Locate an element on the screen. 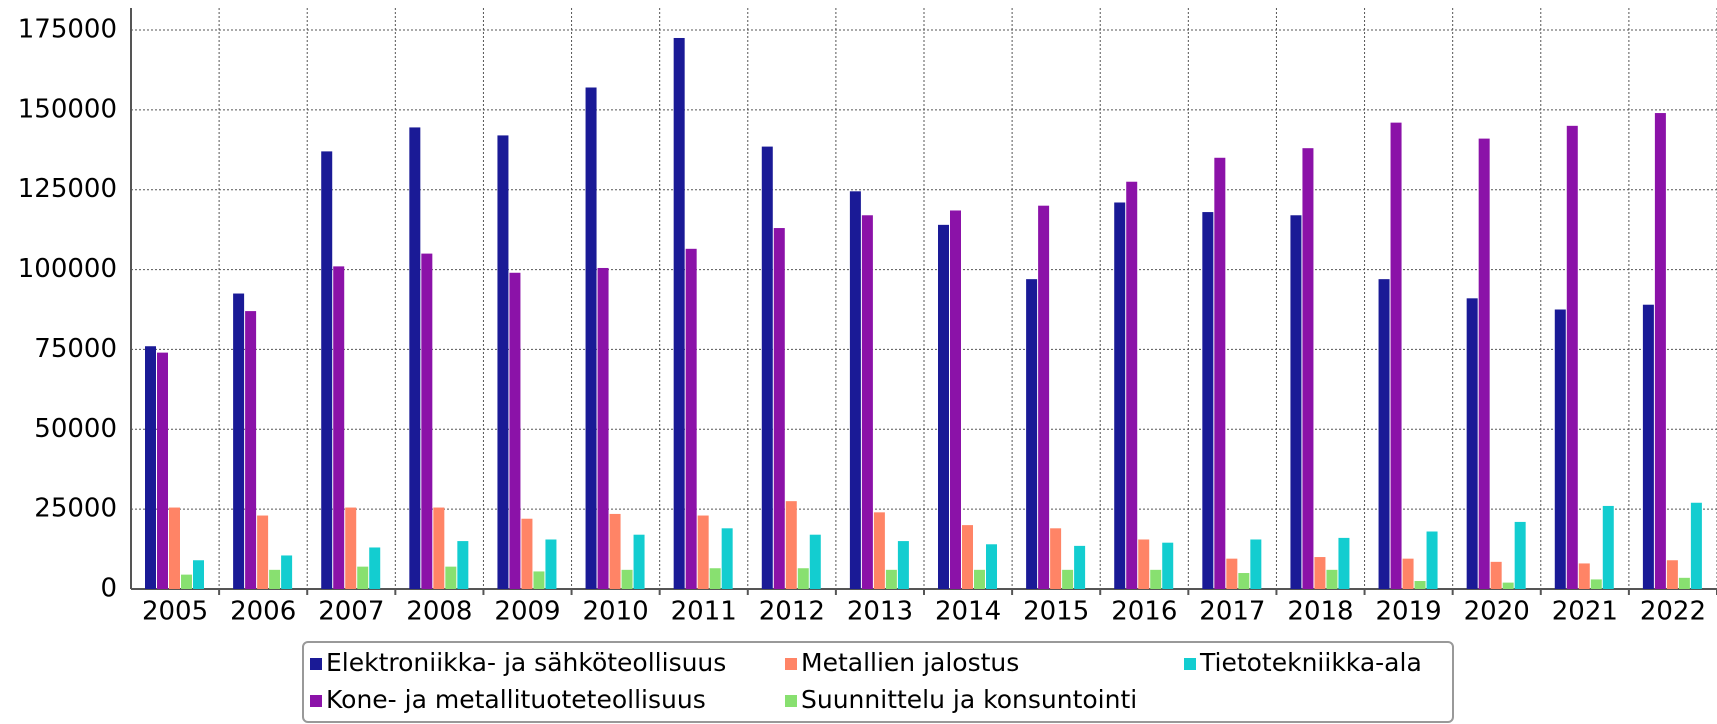  y-tick-label: 25000 is located at coordinates (75, 509).